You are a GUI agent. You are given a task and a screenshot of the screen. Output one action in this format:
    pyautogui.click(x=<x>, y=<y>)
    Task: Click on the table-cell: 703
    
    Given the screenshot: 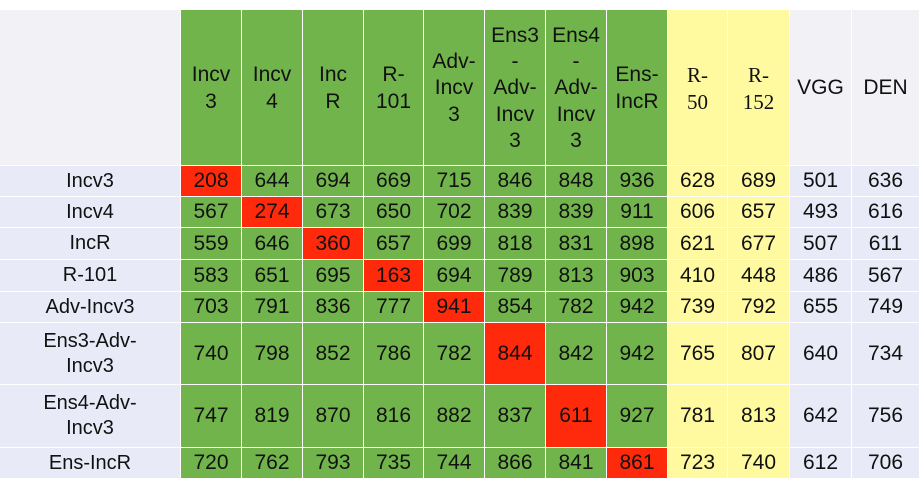 What is the action you would take?
    pyautogui.click(x=211, y=307)
    